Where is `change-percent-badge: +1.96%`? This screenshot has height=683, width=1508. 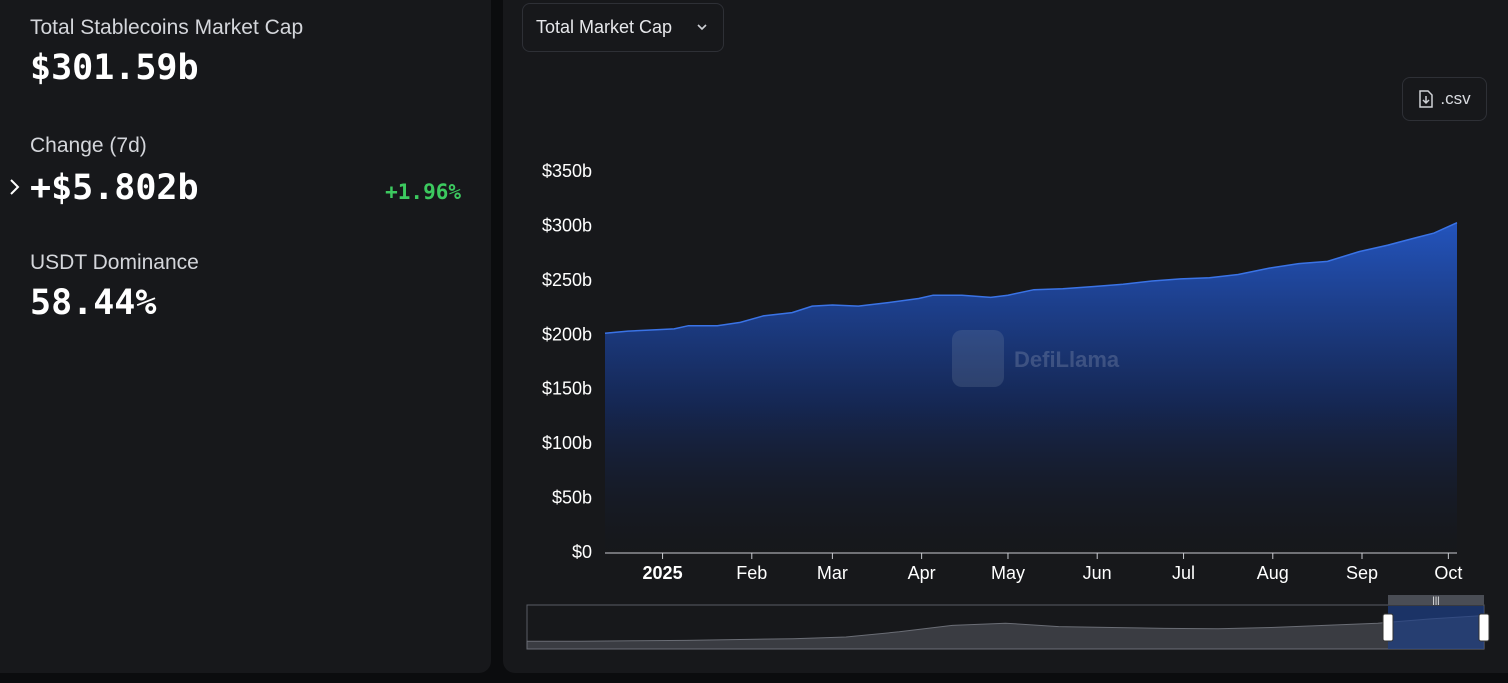 change-percent-badge: +1.96% is located at coordinates (423, 192).